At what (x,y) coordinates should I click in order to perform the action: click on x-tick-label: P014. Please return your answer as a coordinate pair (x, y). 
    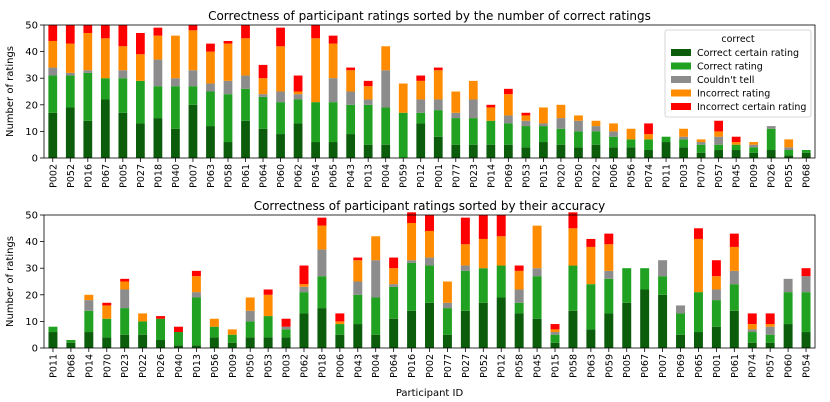
    Looking at the image, I should click on (491, 176).